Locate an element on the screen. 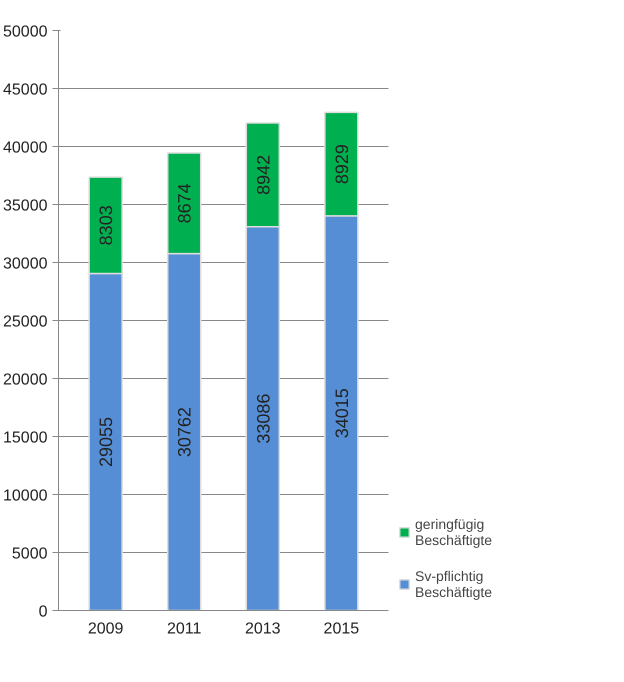  y-tick-label: 10000 is located at coordinates (25, 496).